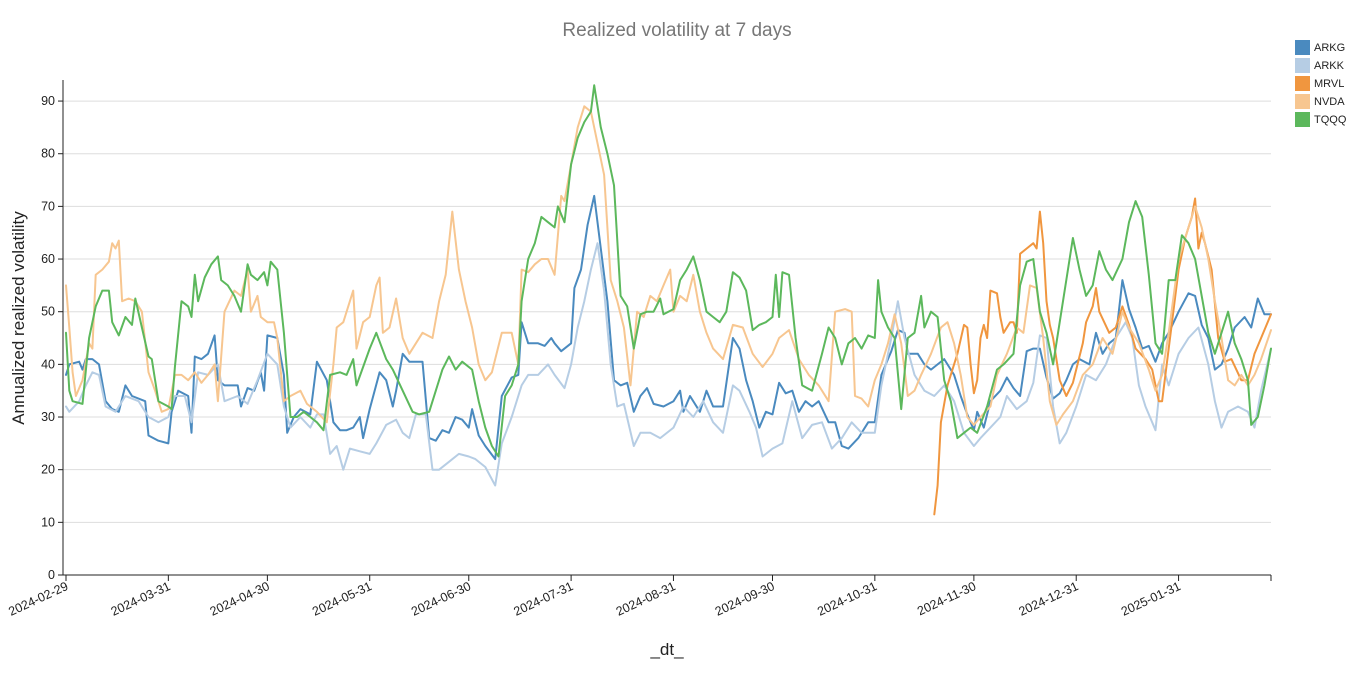 The width and height of the screenshot is (1360, 677). Describe the element at coordinates (666, 649) in the screenshot. I see `x-axis-label: _dt_` at that location.